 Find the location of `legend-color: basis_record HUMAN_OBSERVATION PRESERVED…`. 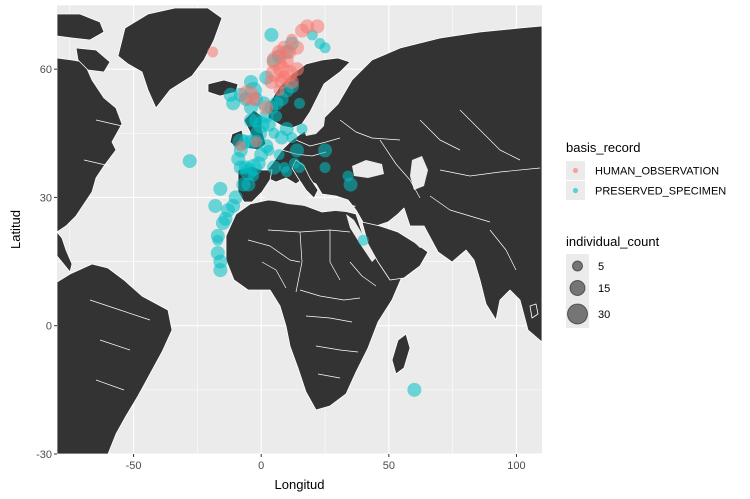

legend-color: basis_record HUMAN_OBSERVATION PRESERVED… is located at coordinates (646, 170).